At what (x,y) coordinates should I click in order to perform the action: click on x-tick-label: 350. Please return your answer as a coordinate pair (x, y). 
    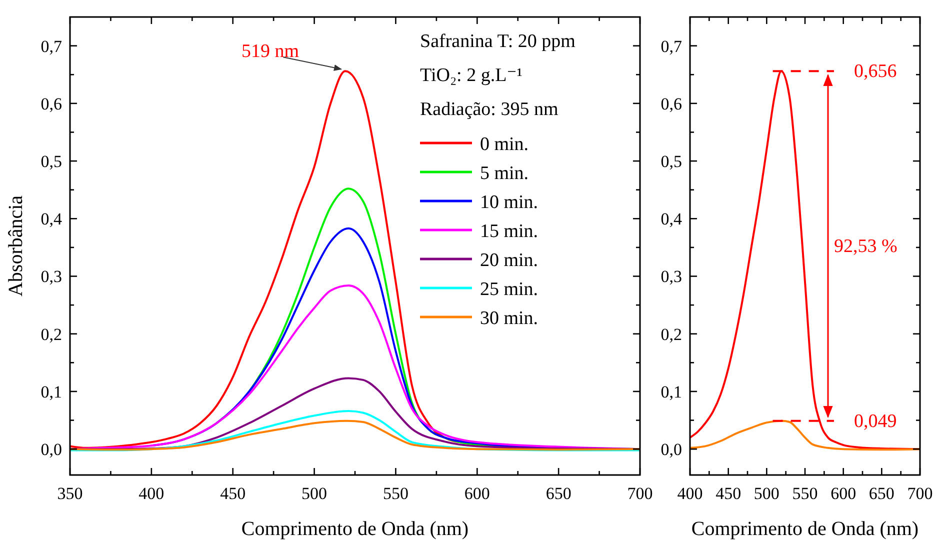
    Looking at the image, I should click on (70, 493).